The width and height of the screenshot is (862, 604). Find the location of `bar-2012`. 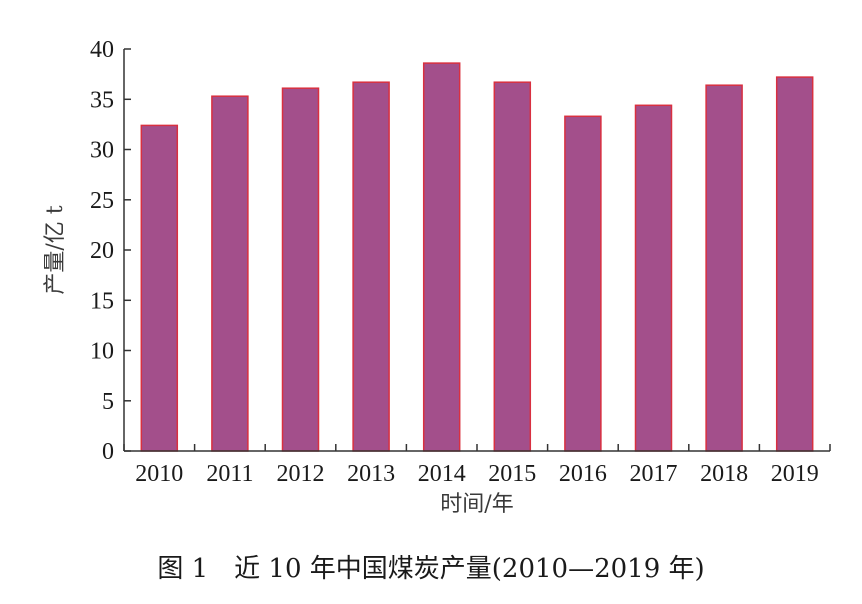

bar-2012 is located at coordinates (300, 269).